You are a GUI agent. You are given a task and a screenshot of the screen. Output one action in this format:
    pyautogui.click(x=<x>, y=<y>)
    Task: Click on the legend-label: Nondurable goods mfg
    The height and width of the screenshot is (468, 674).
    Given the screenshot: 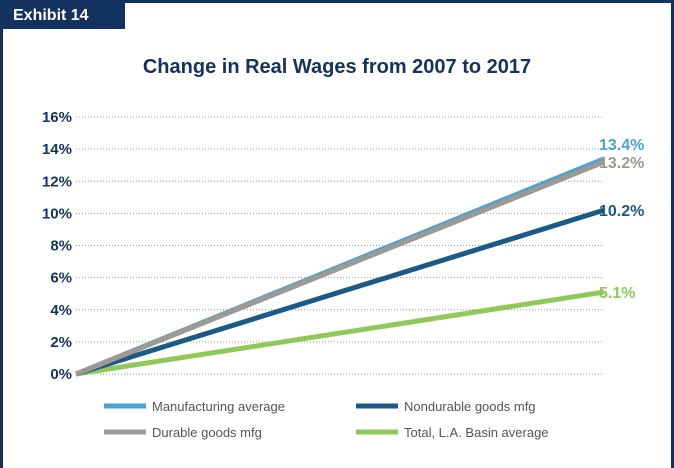 What is the action you would take?
    pyautogui.click(x=470, y=406)
    